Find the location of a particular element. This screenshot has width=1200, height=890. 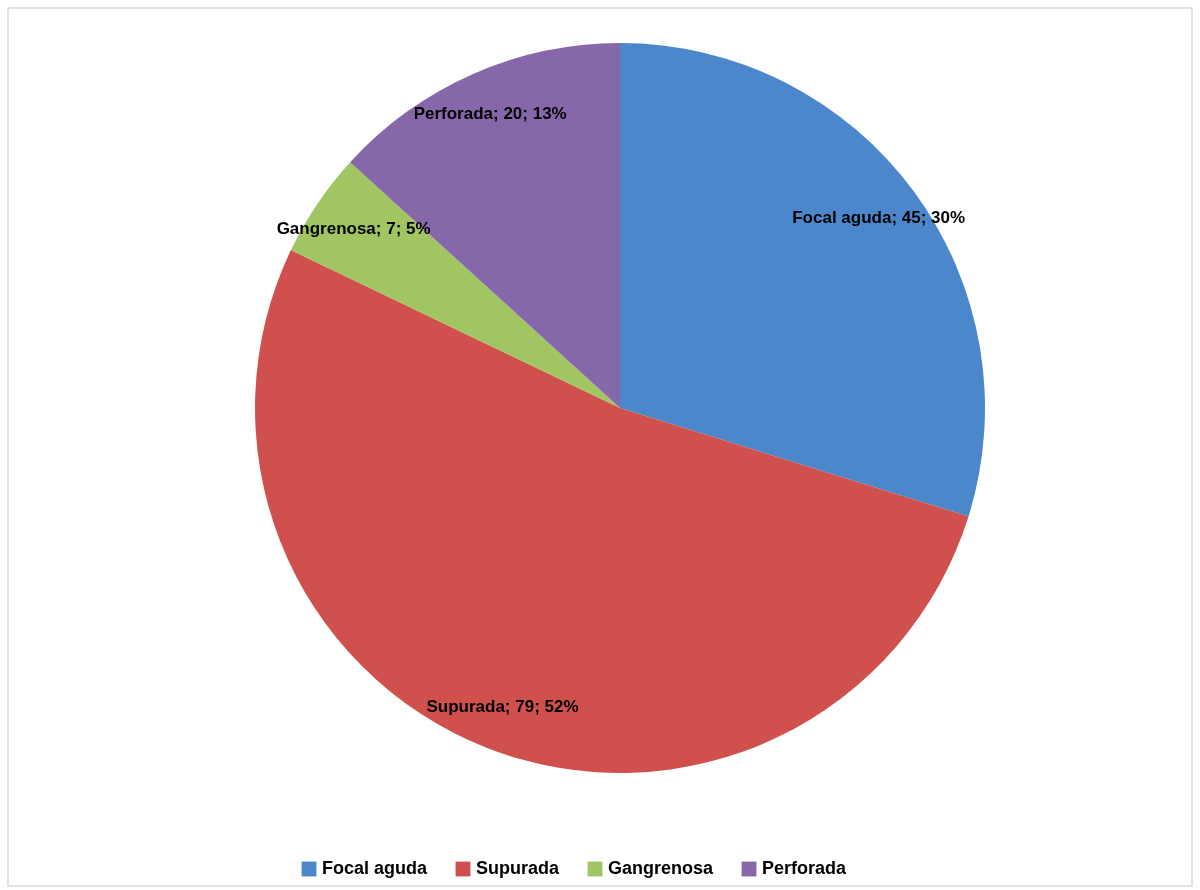

data-label: Supurada; 79; 52% is located at coordinates (502, 706).